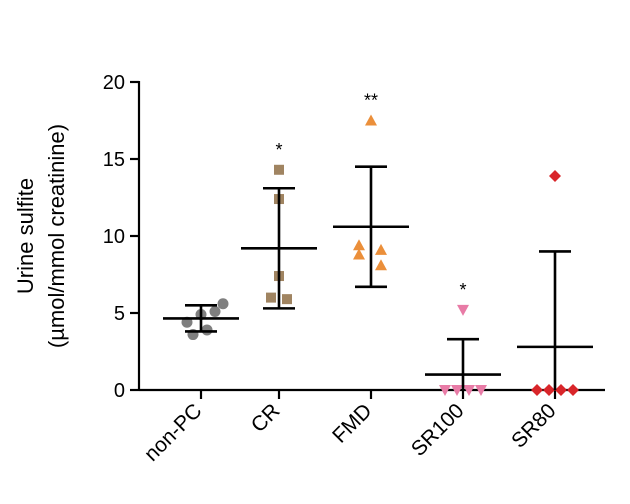 This screenshot has height=504, width=630. I want to click on y-tick-label: 10, so click(114, 237).